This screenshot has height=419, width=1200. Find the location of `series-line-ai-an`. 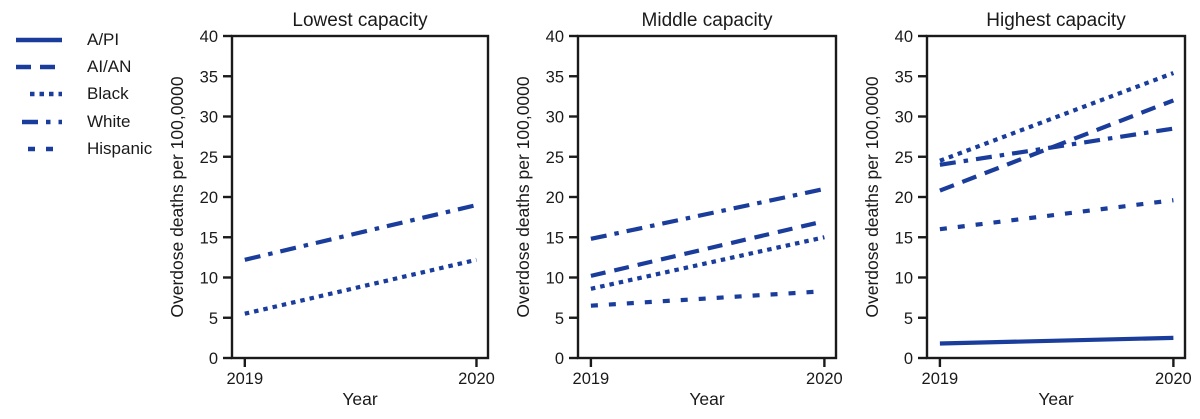

series-line-ai-an is located at coordinates (707, 248).